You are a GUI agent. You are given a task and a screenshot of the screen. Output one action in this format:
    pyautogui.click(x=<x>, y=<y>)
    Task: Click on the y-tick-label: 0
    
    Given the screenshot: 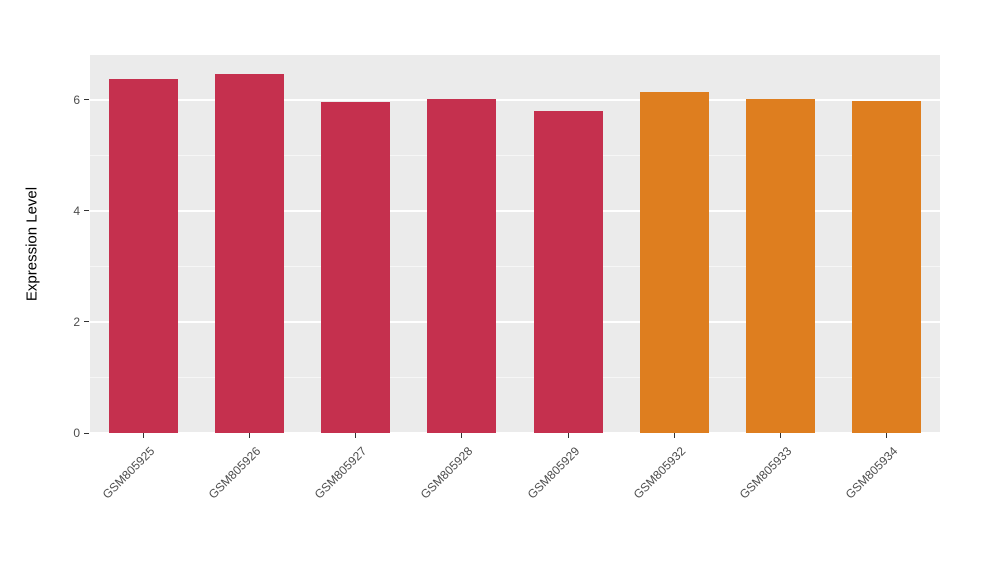 What is the action you would take?
    pyautogui.click(x=76, y=433)
    